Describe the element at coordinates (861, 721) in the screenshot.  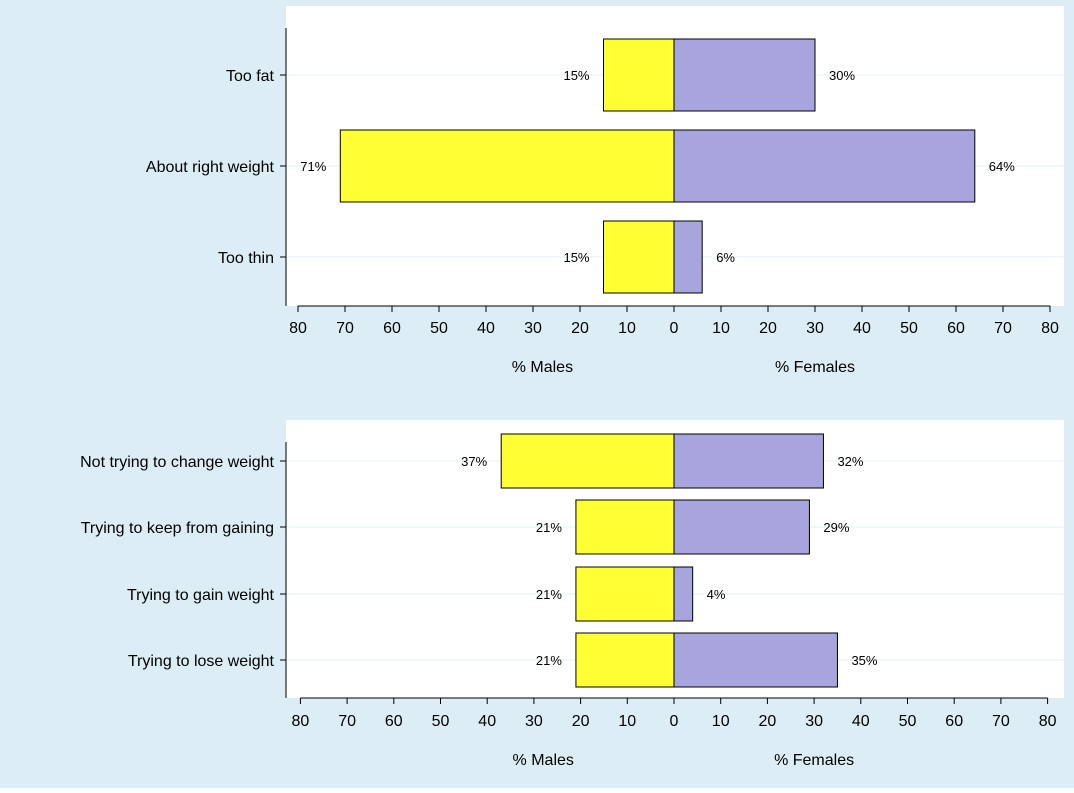
I see `chart2-xtick-label-13: 40` at that location.